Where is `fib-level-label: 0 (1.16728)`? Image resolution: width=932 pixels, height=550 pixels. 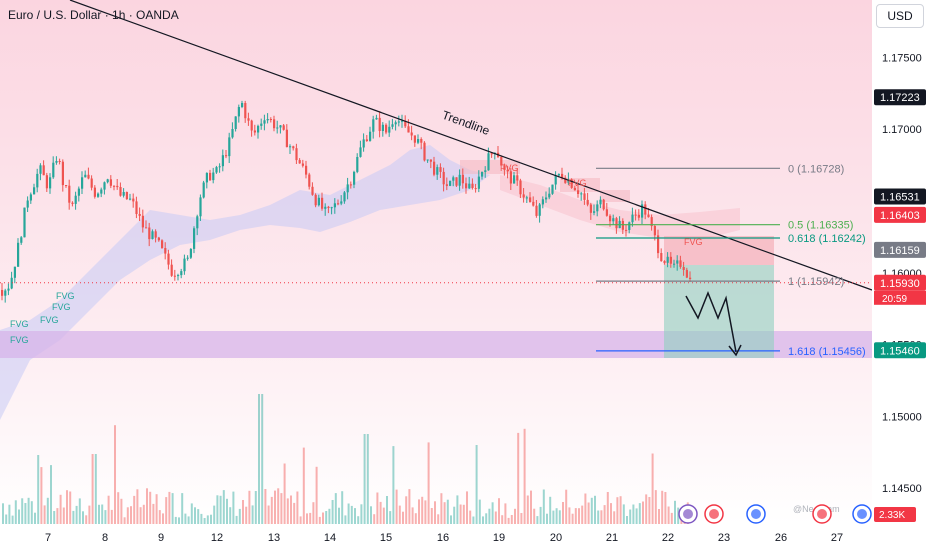
fib-level-label: 0 (1.16728) is located at coordinates (816, 169).